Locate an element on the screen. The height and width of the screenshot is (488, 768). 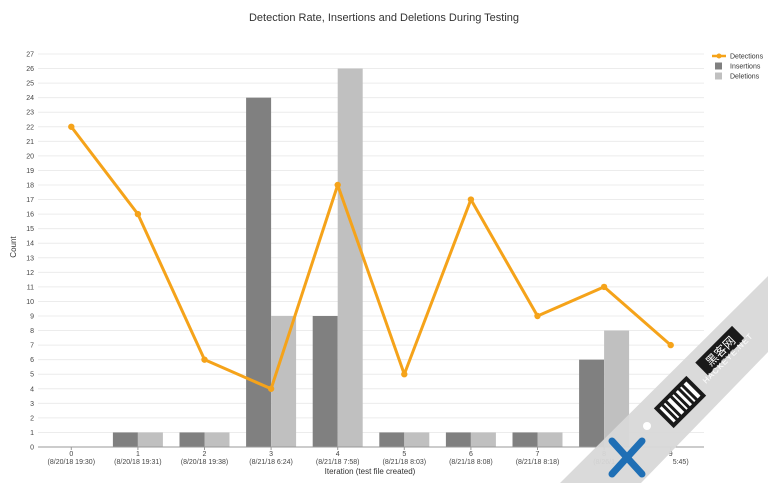
x-tick-label: 6 is located at coordinates (471, 454).